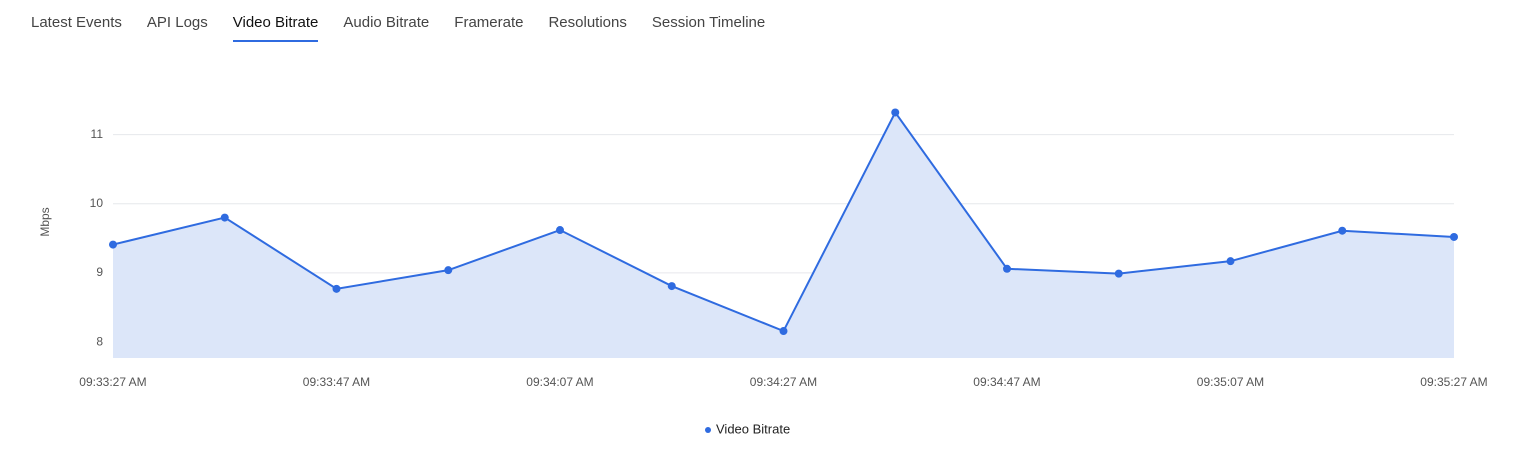  I want to click on legend-marker, so click(708, 430).